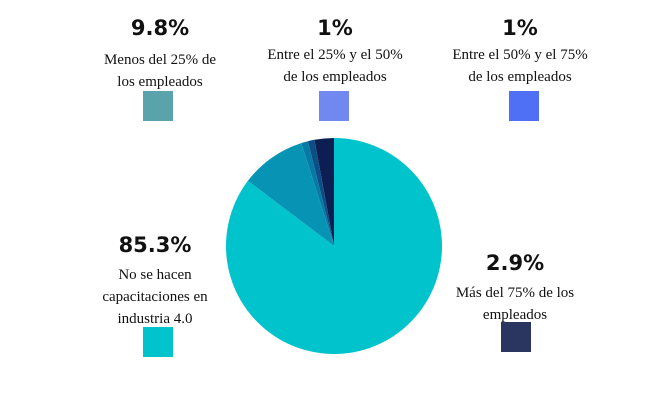 The image size is (647, 415). I want to click on label-mas75-line1: Más del 75% de los, so click(515, 293).